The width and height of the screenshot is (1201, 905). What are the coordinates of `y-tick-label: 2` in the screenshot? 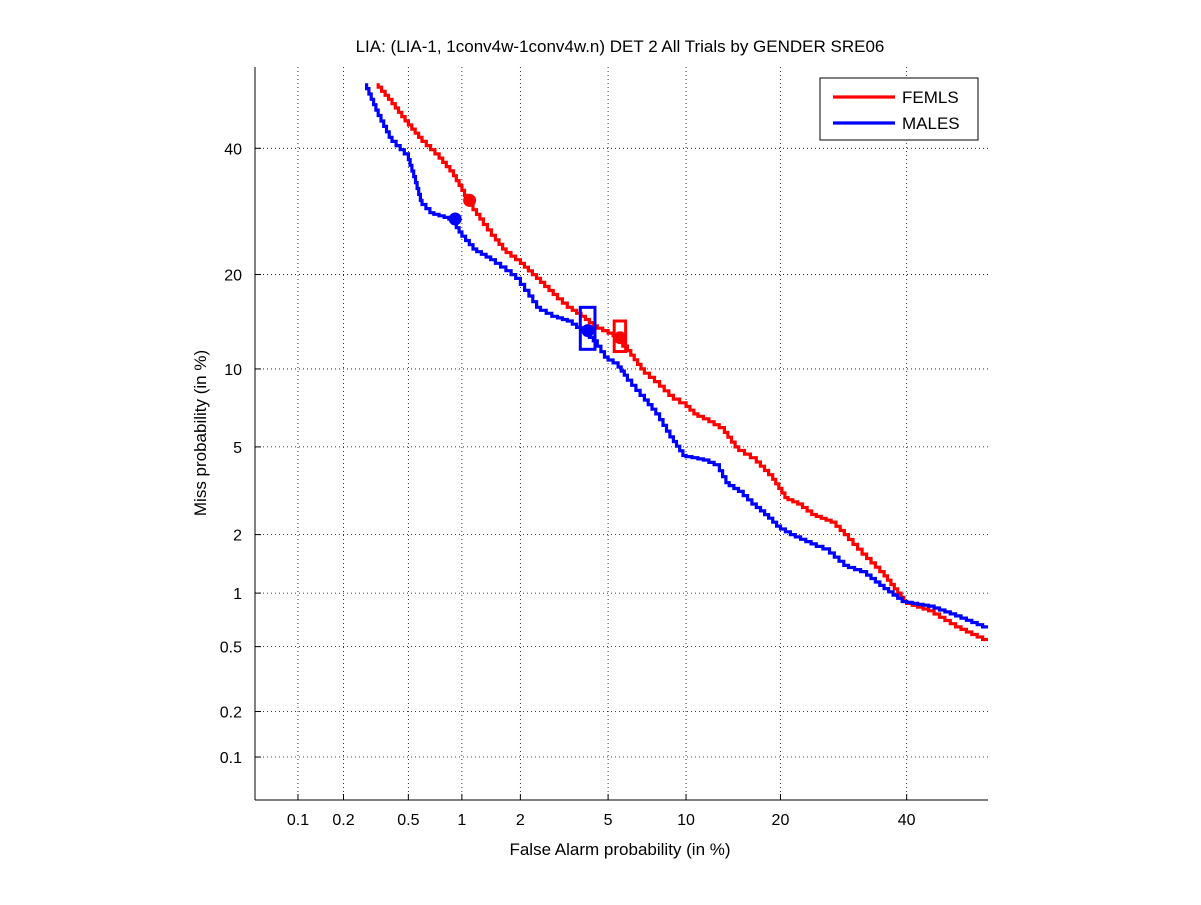 It's located at (237, 536).